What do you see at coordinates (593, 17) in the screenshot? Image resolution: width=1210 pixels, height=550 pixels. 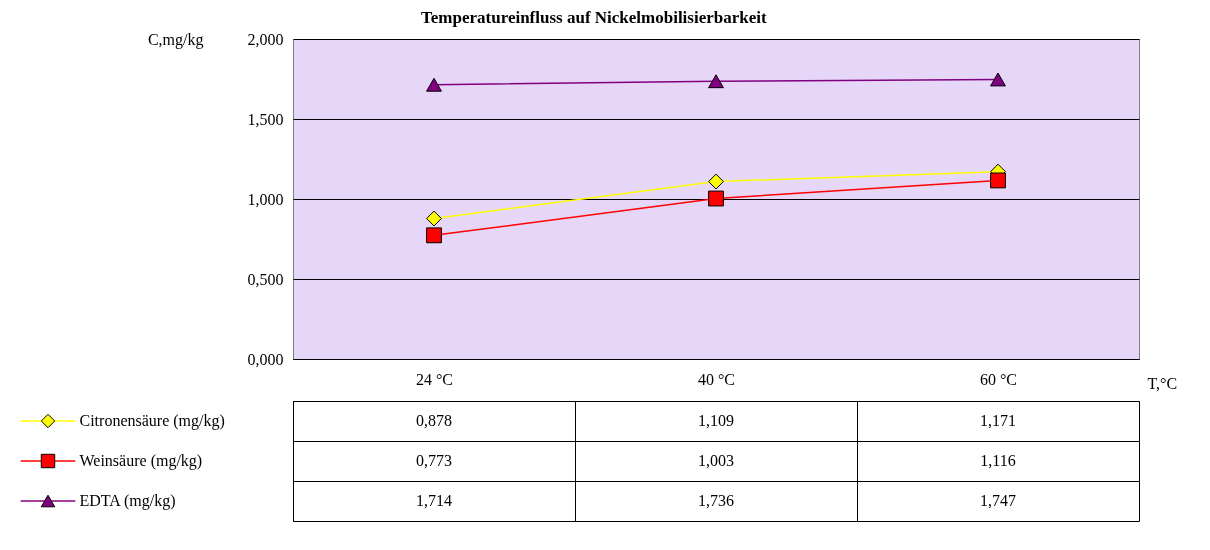 I see `chart-title: Temperatureinfluss auf Nickelmobilisierbarkeit` at bounding box center [593, 17].